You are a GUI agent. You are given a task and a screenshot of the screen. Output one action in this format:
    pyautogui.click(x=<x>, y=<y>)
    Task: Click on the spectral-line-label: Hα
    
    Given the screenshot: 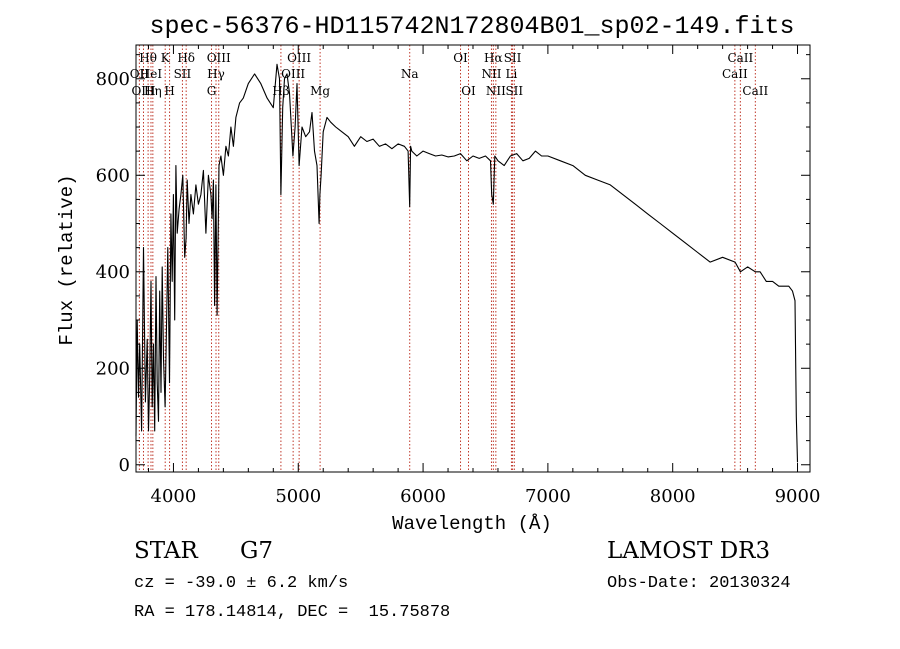 What is the action you would take?
    pyautogui.click(x=493, y=58)
    